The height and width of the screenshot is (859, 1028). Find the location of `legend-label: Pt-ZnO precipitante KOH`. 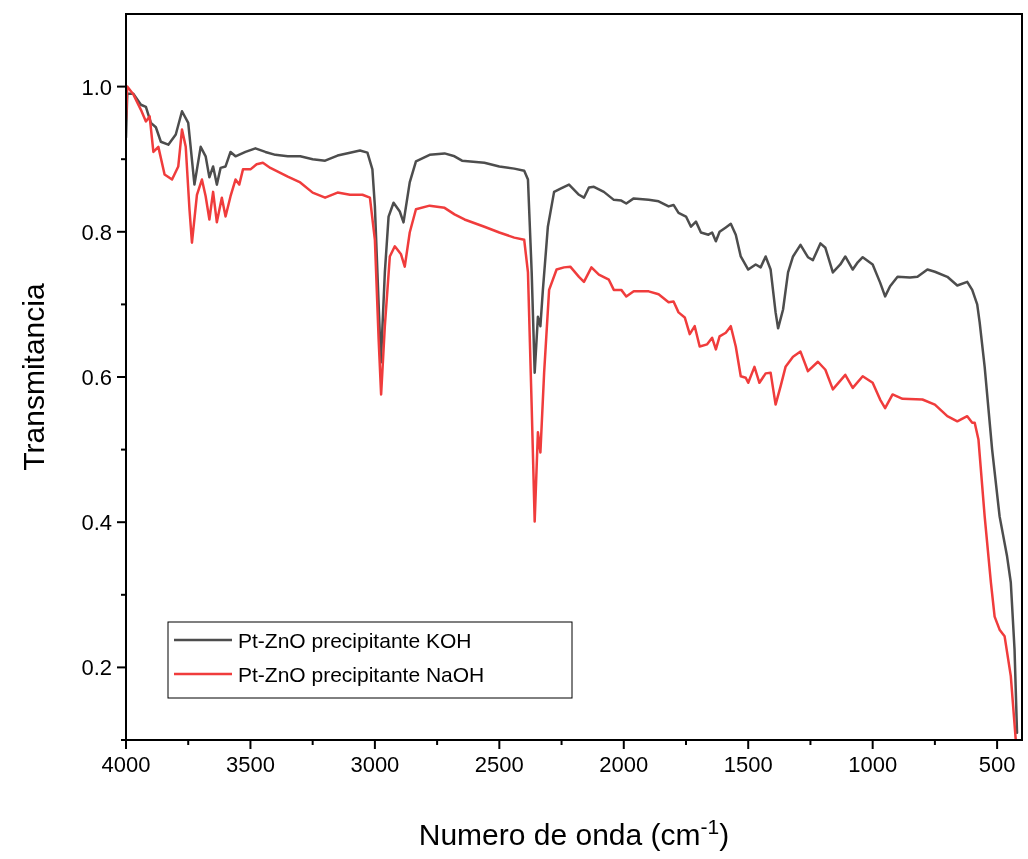

legend-label: Pt-ZnO precipitante KOH is located at coordinates (355, 640).